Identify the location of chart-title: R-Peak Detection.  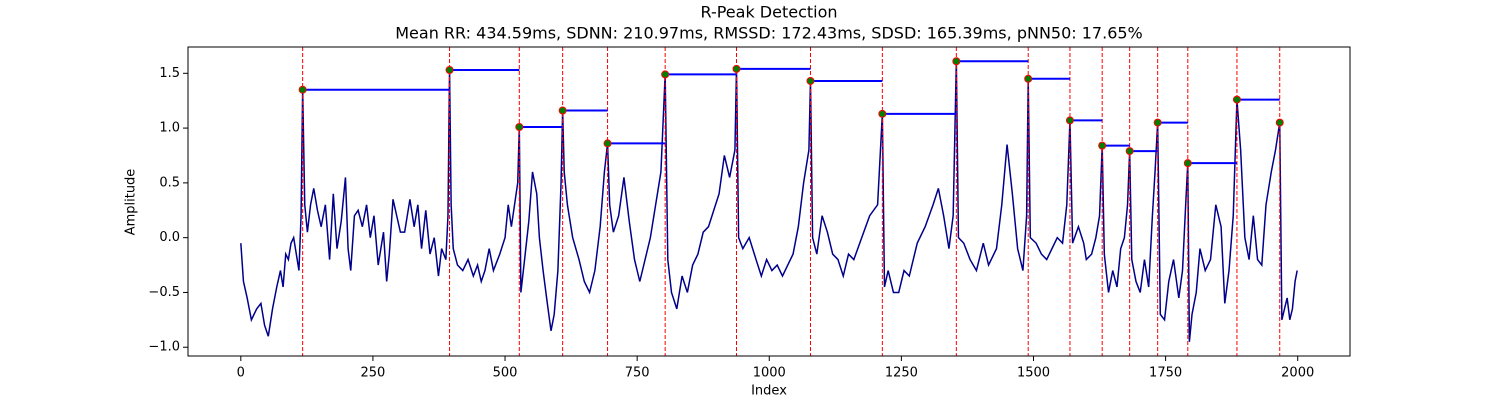
(768, 12).